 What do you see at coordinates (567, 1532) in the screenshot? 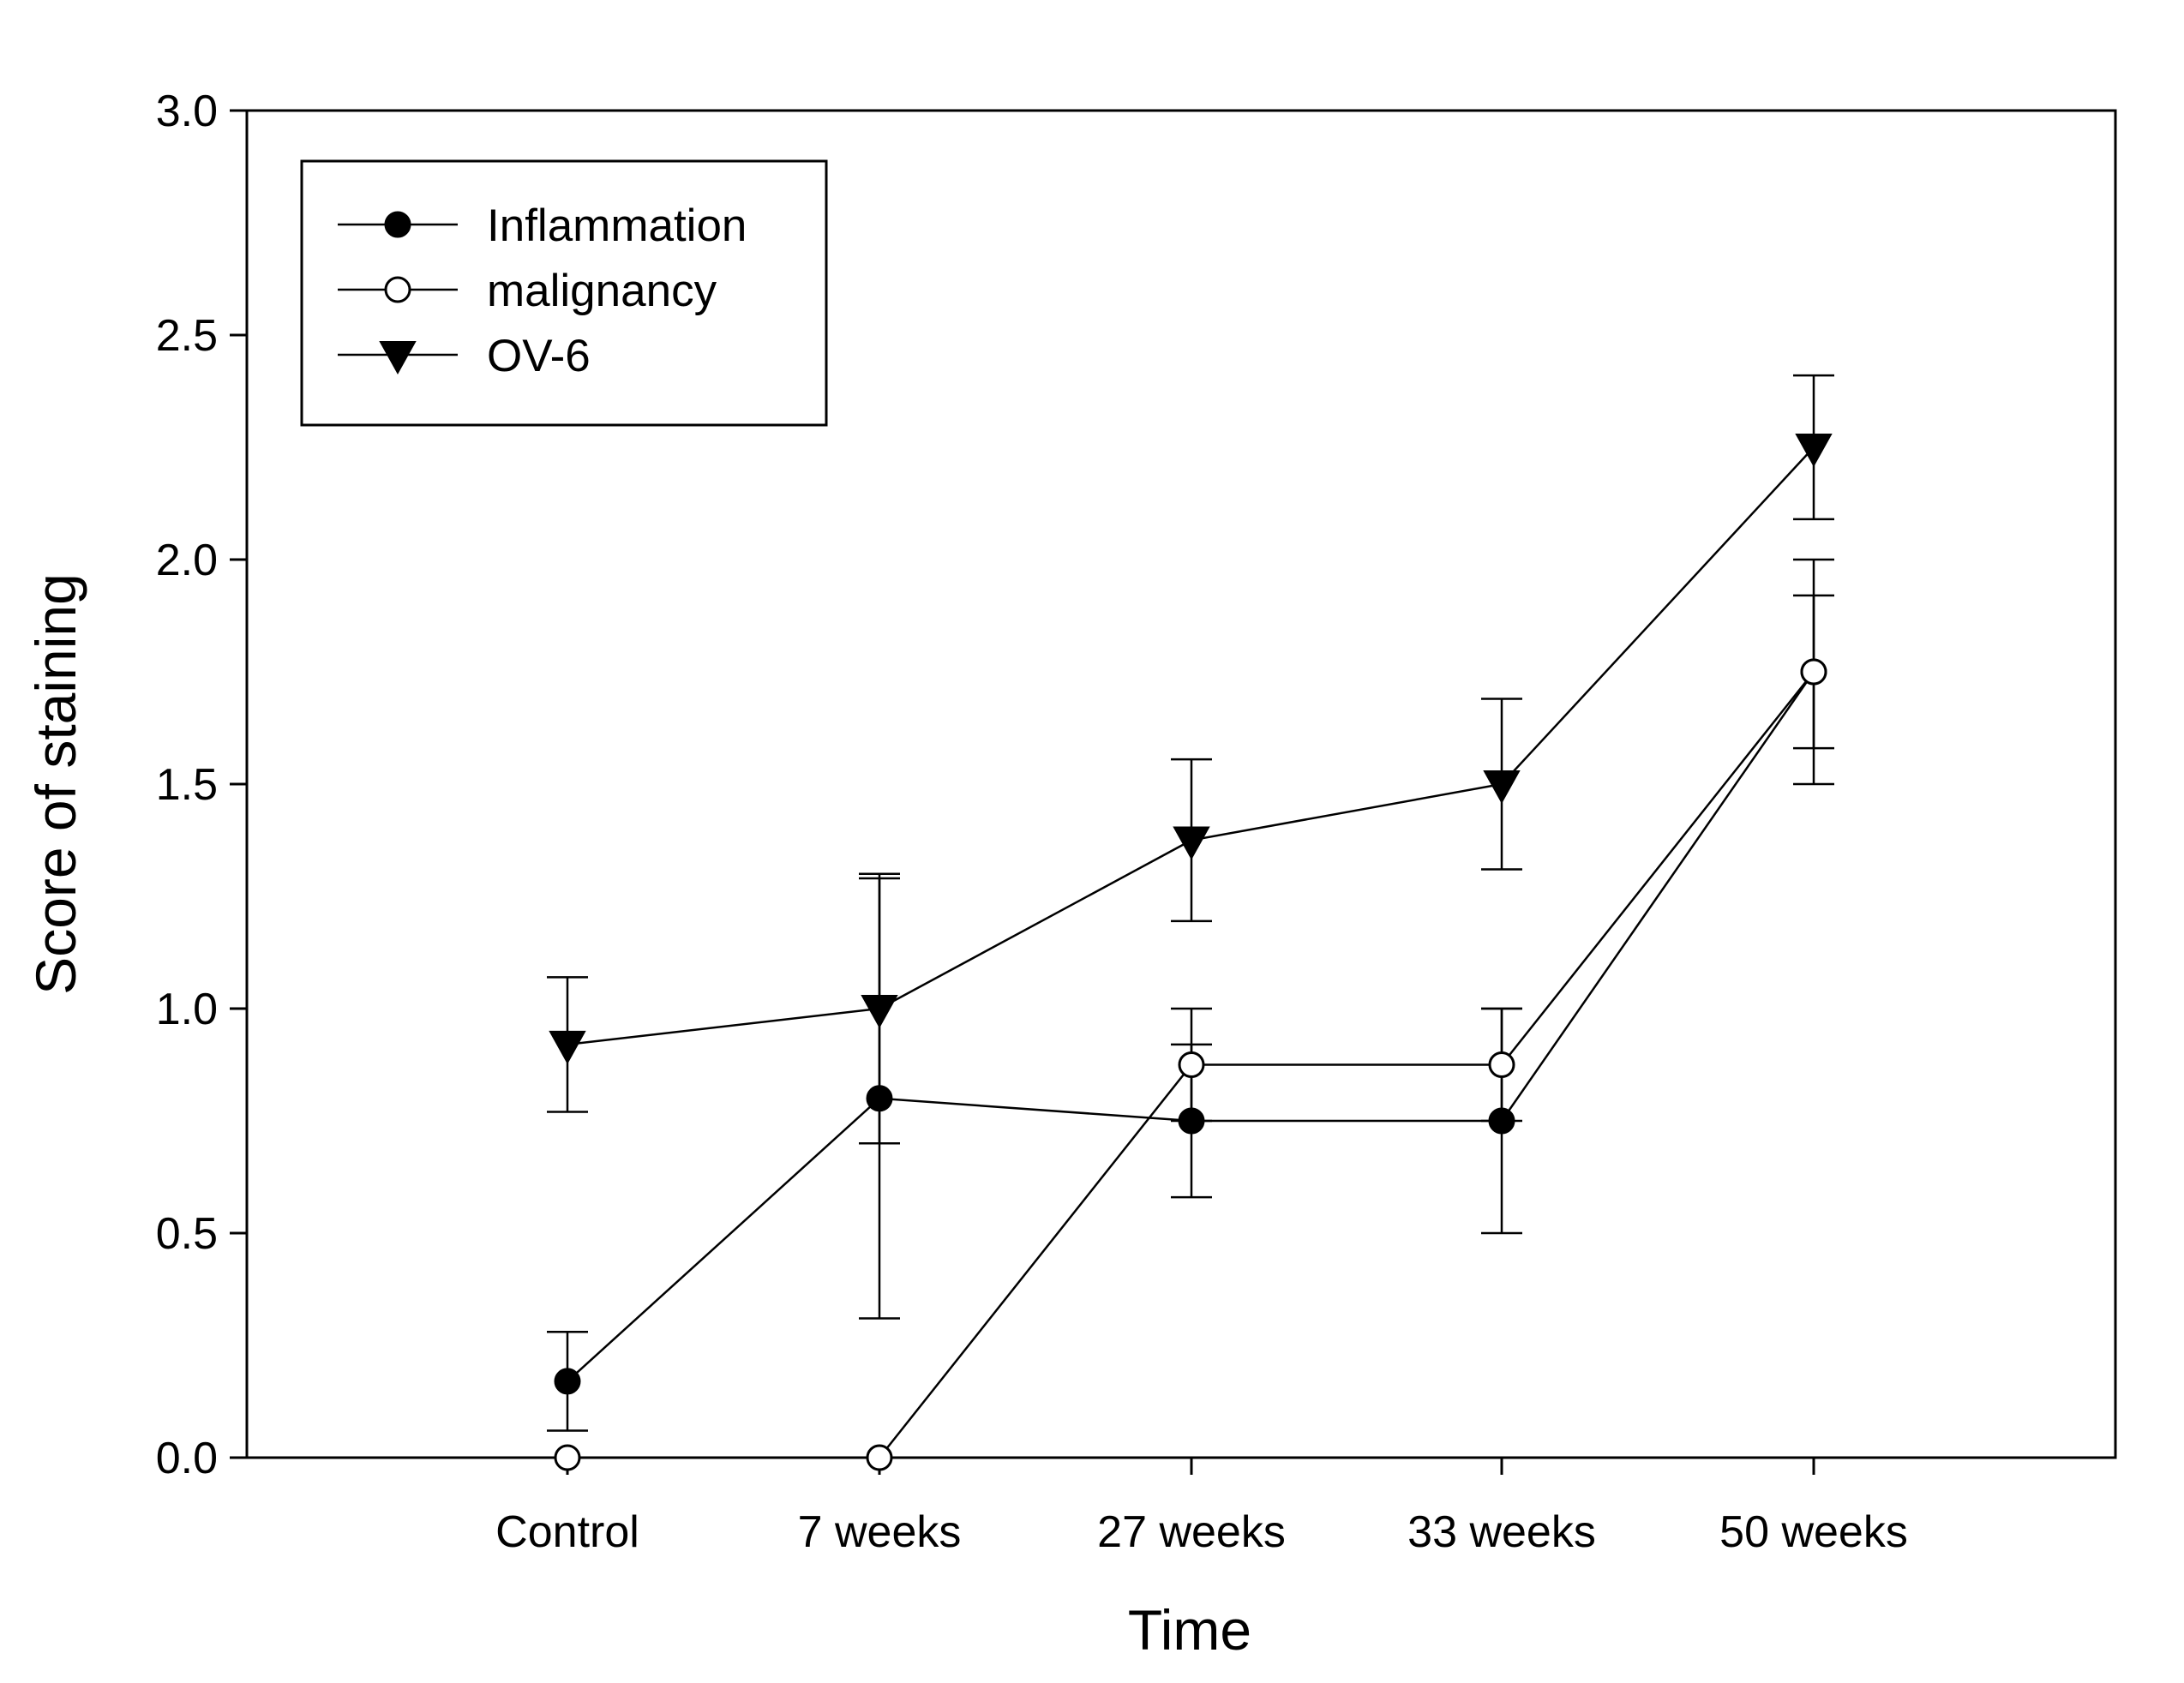
I see `x-tick-label-0: Control` at bounding box center [567, 1532].